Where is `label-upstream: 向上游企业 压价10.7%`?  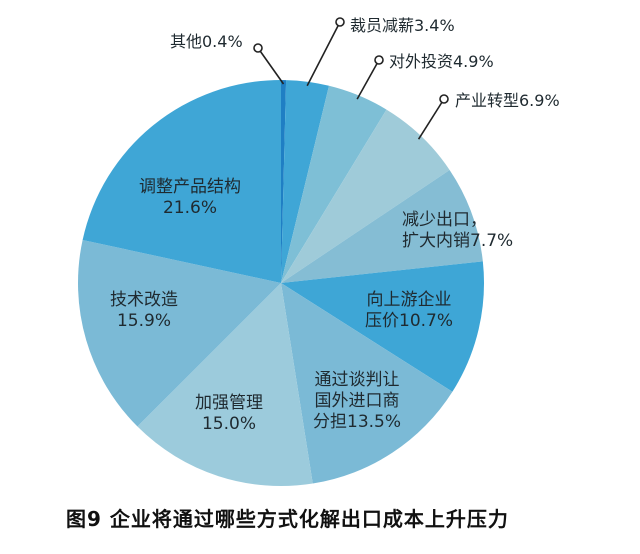
label-upstream: 向上游企业 压价10.7% is located at coordinates (409, 310).